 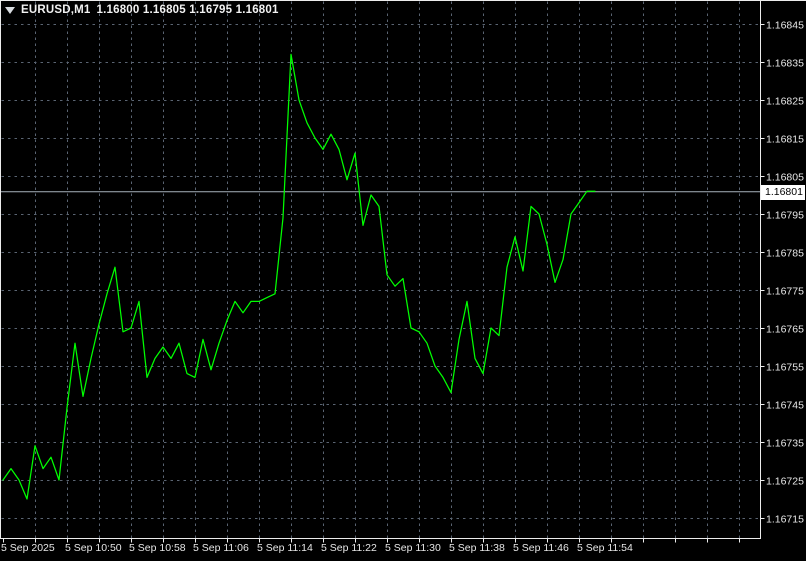 What do you see at coordinates (541, 548) in the screenshot?
I see `time-axis-label: 5 Sep 11:46` at bounding box center [541, 548].